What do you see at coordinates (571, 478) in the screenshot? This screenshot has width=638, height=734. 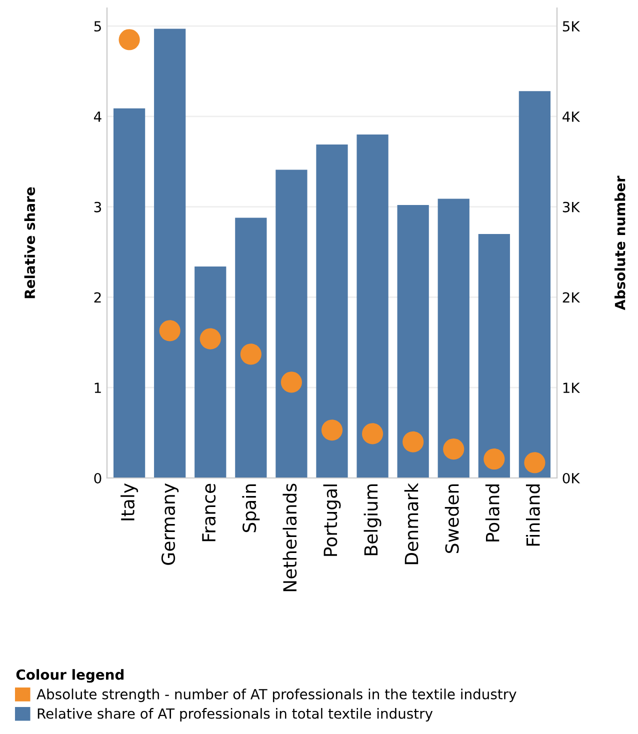 I see `y2-tick-label: 0K` at bounding box center [571, 478].